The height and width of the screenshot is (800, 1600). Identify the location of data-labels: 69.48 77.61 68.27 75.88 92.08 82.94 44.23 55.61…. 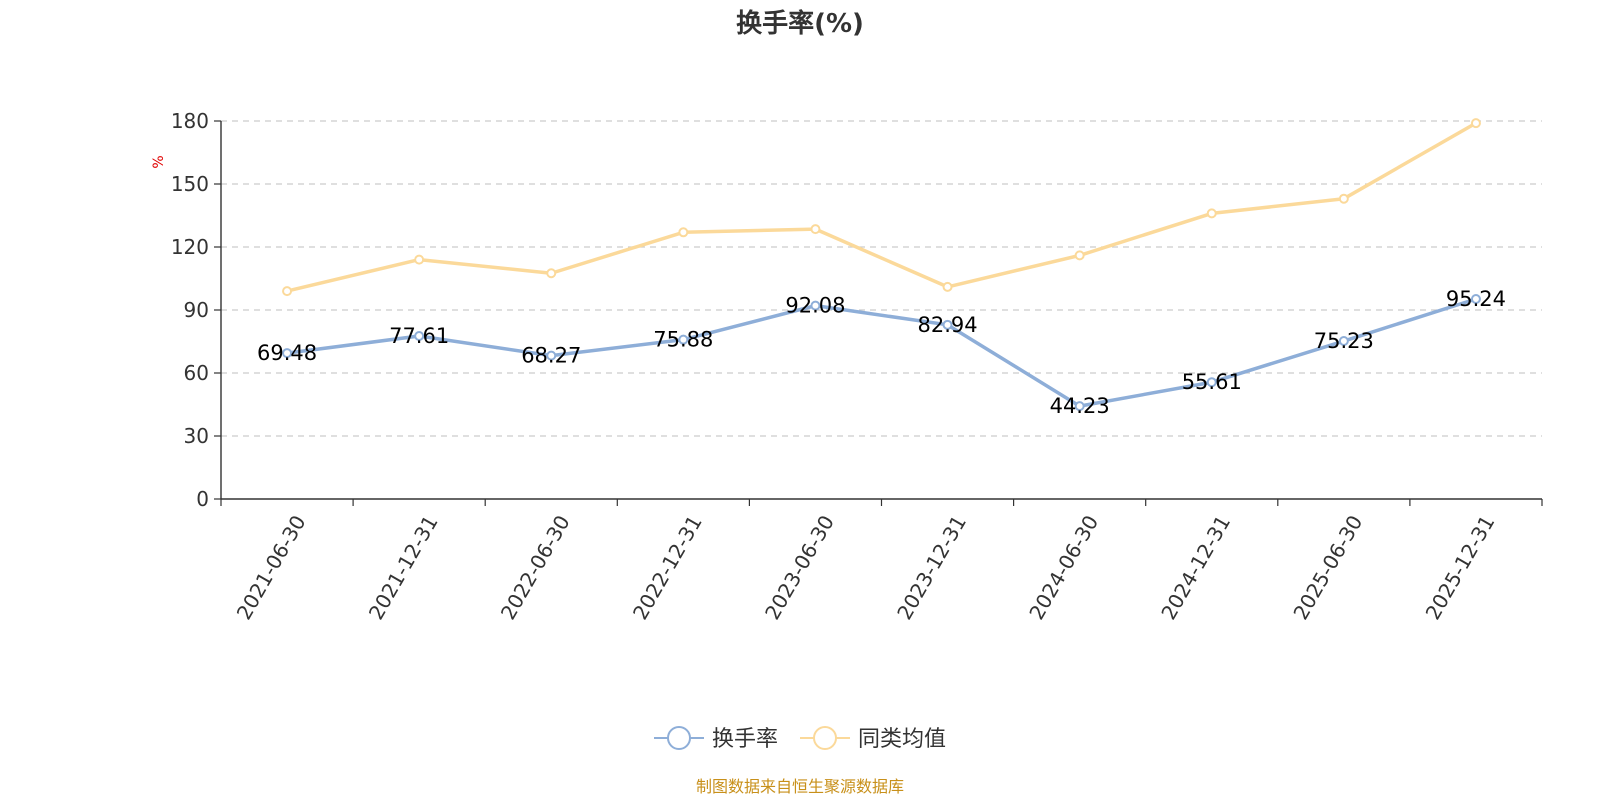
(881, 352).